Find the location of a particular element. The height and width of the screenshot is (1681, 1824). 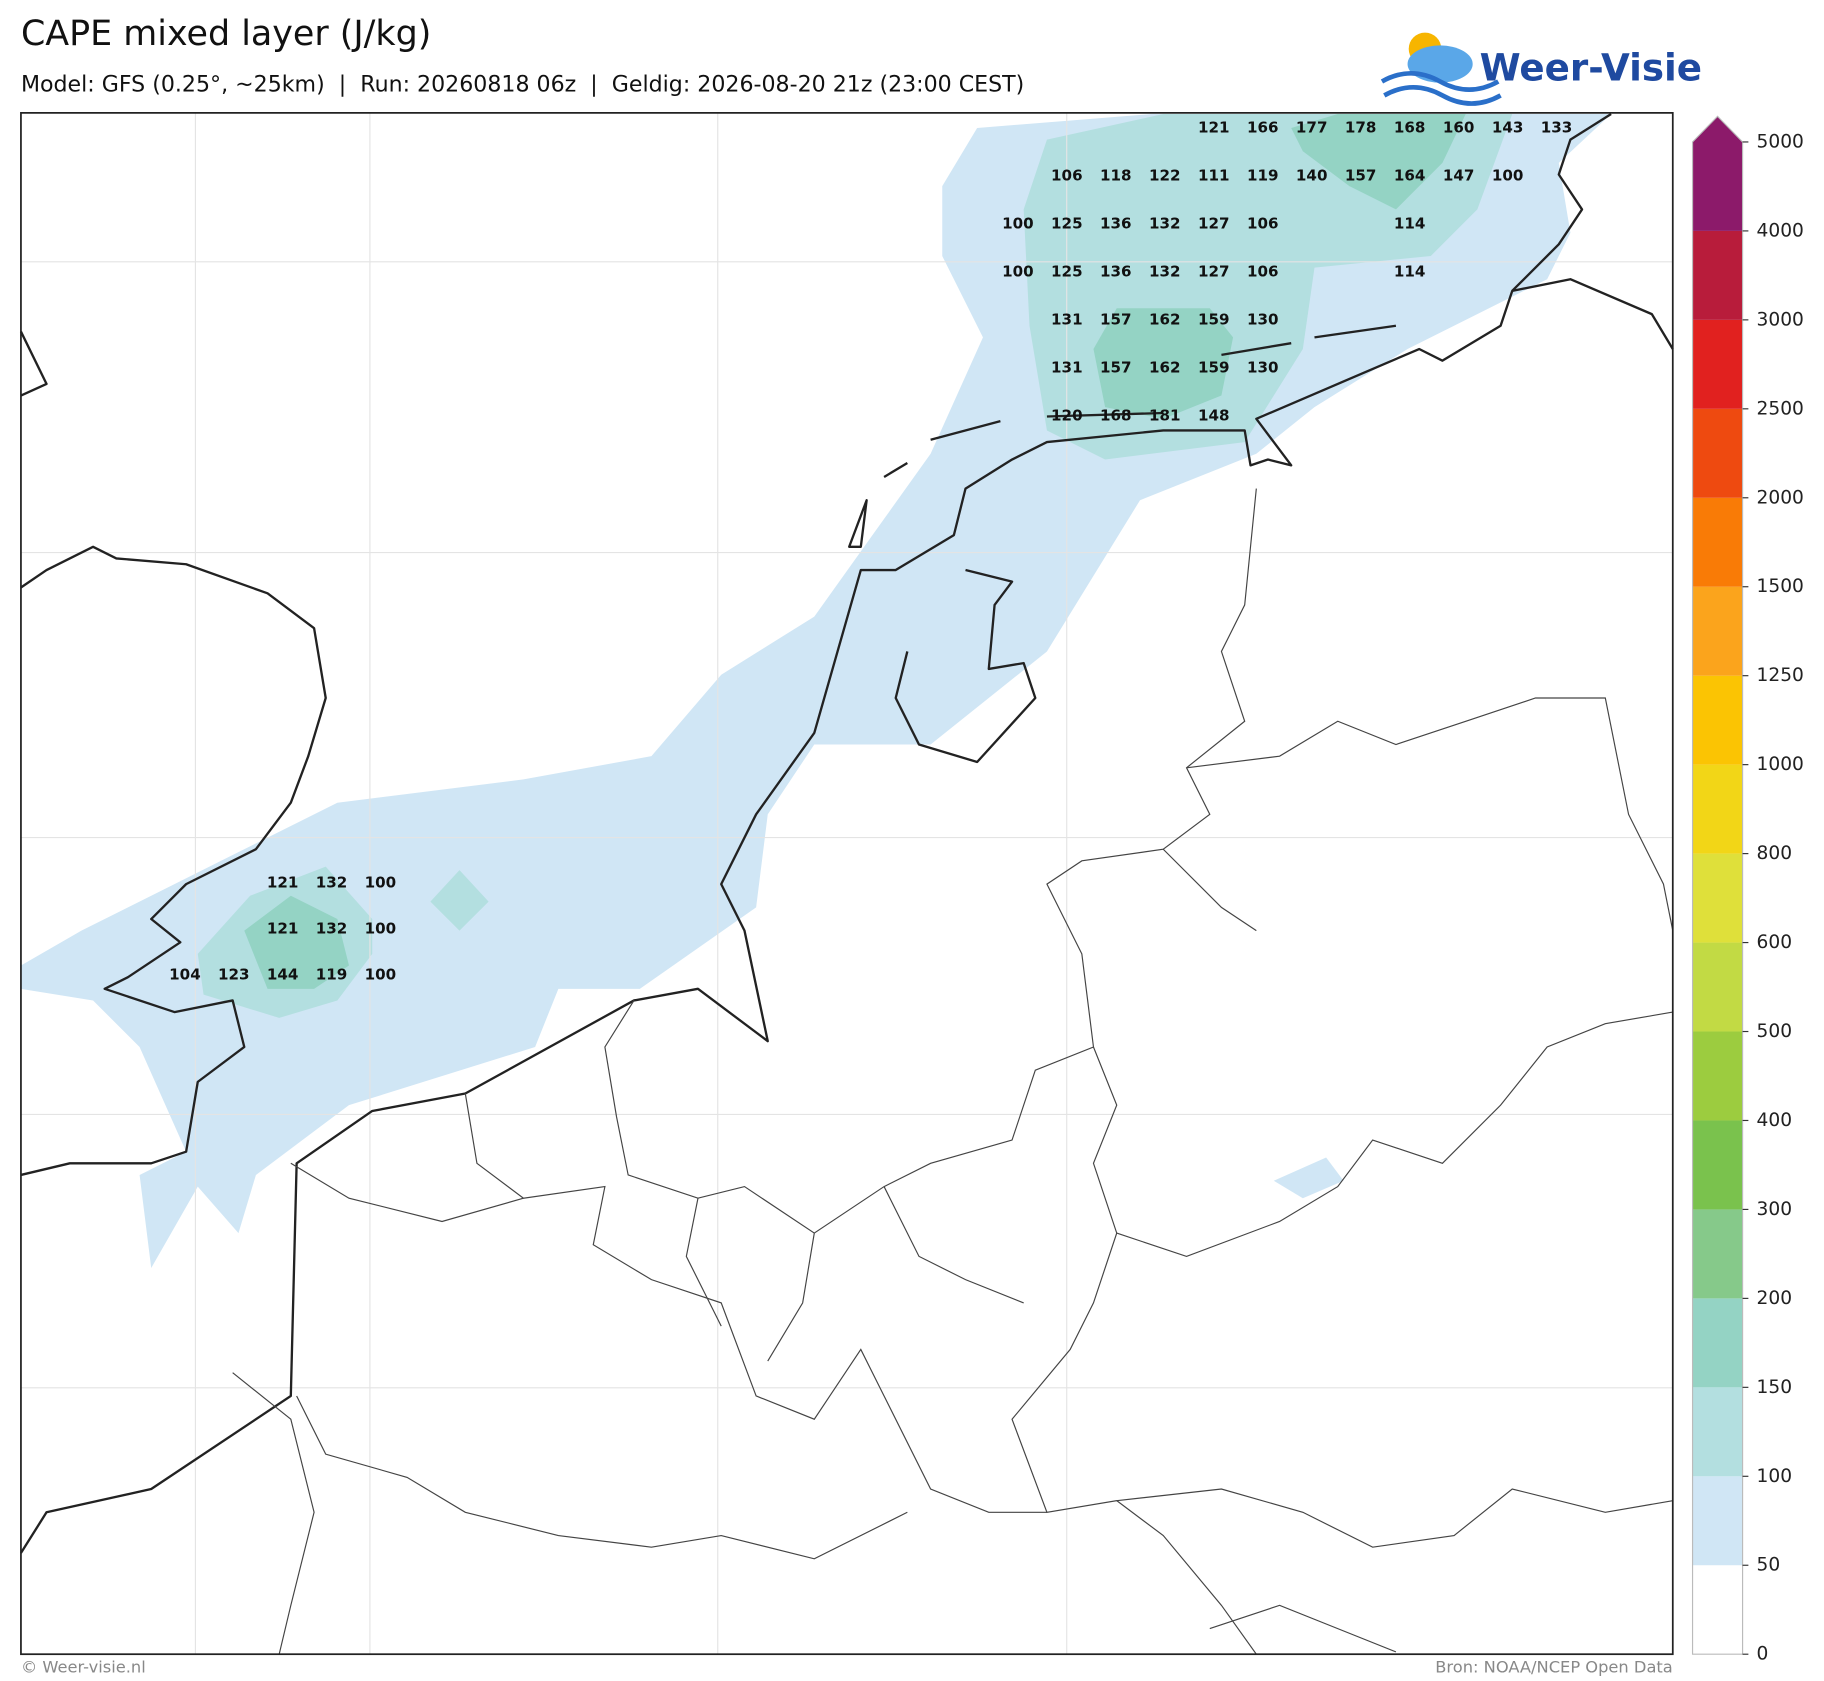

cape-value: 111 is located at coordinates (1214, 176).